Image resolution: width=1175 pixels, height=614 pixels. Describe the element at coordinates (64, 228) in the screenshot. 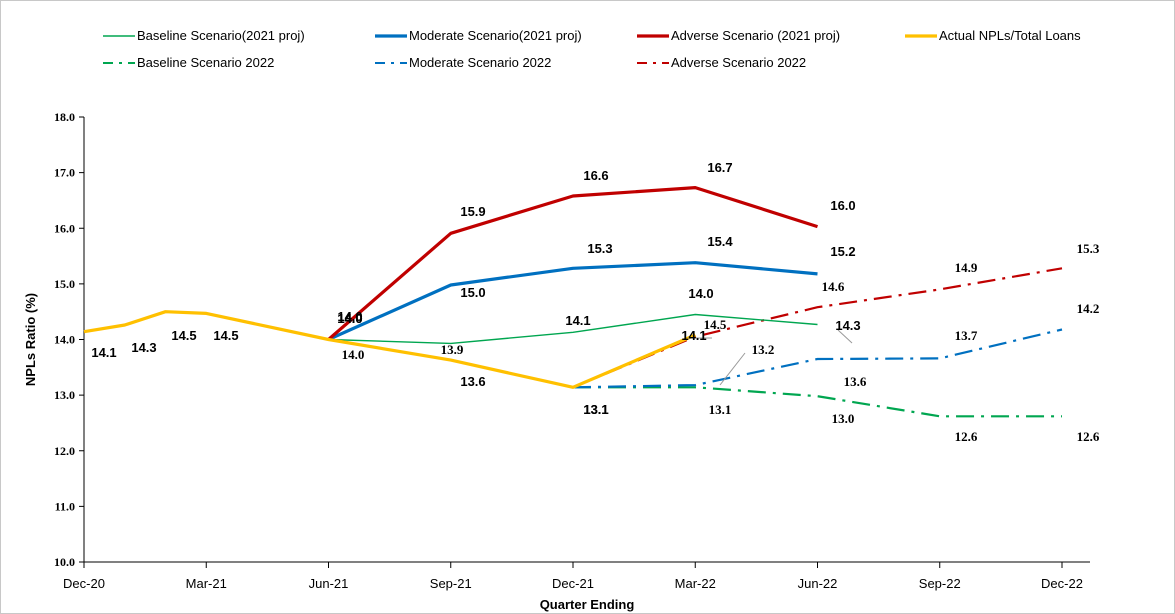

I see `y-tick-label: 16.0` at that location.